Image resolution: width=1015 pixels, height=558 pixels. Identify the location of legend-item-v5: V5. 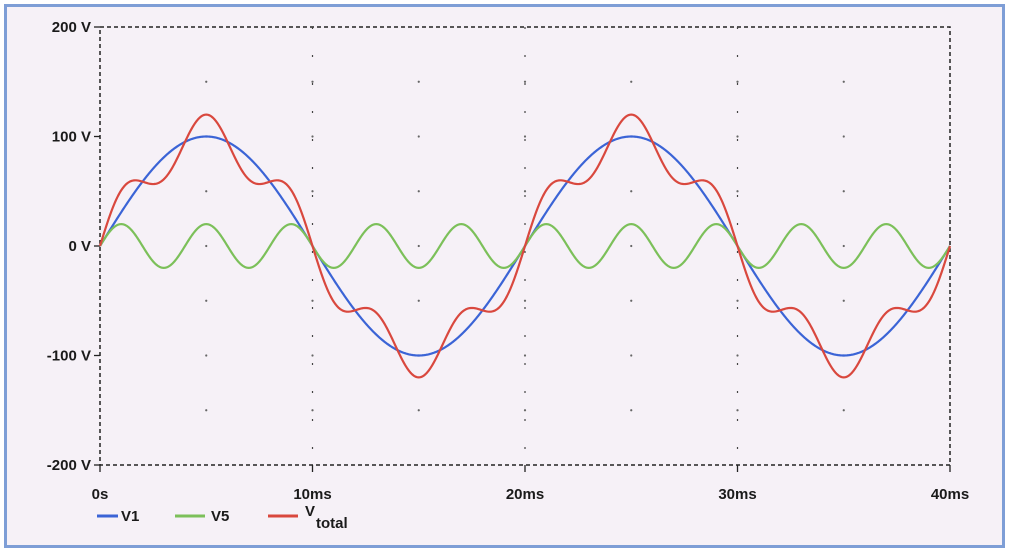
(202, 516).